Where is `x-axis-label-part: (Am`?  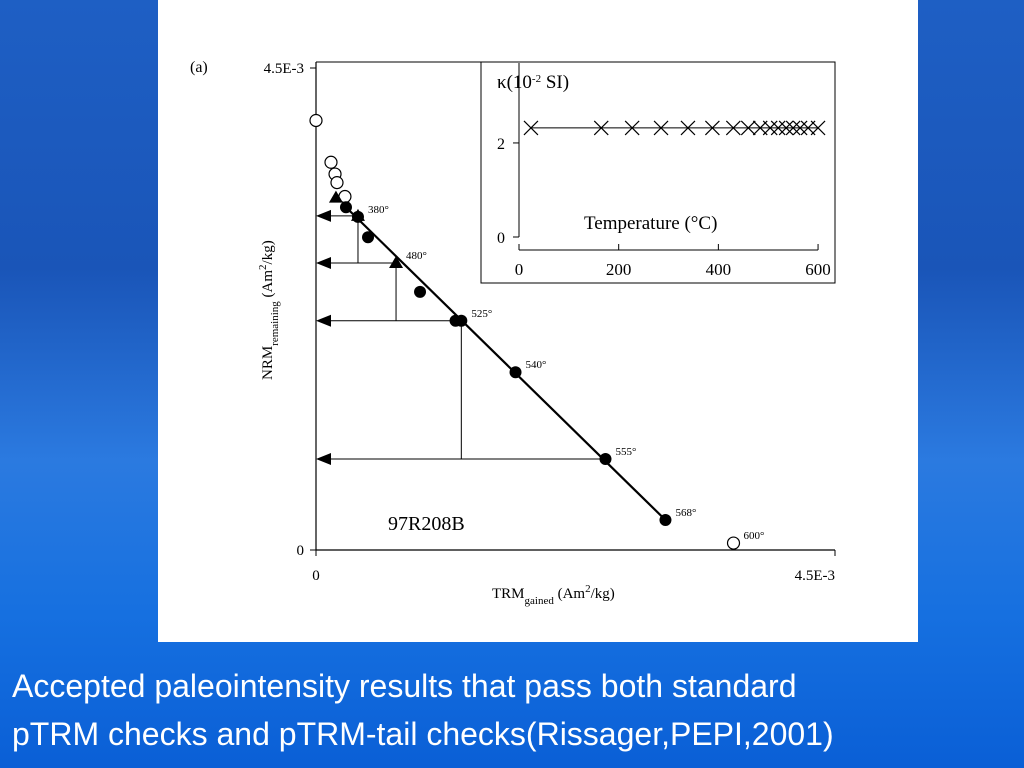
x-axis-label-part: (Am is located at coordinates (570, 594).